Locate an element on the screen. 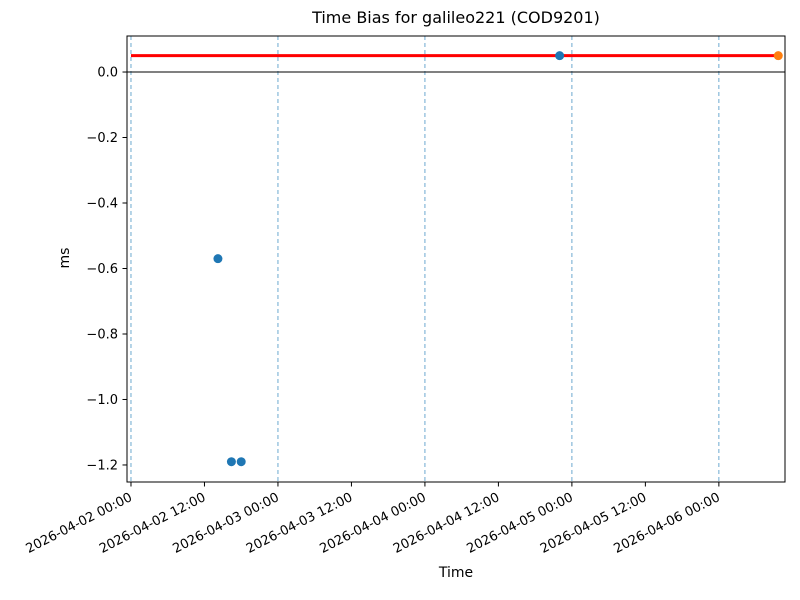 The image size is (800, 600). x-axis-label: Time is located at coordinates (456, 573).